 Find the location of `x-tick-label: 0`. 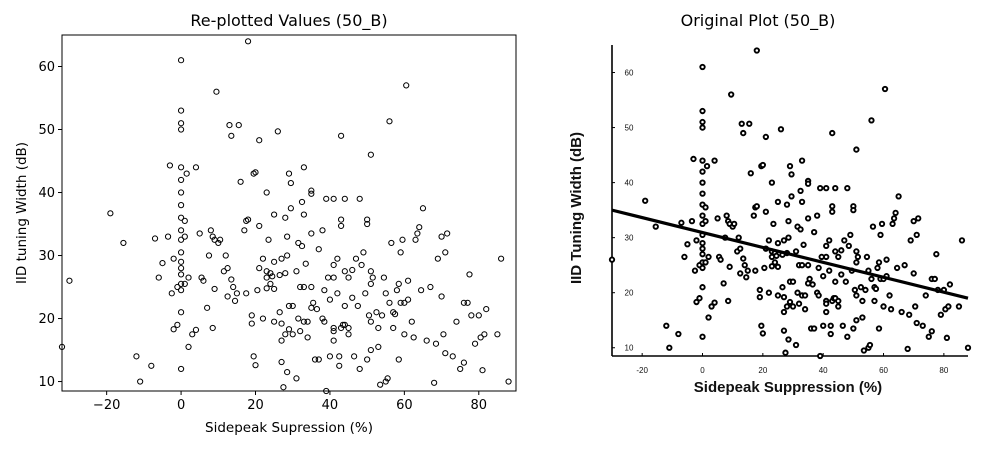

x-tick-label: 0 is located at coordinates (181, 405).